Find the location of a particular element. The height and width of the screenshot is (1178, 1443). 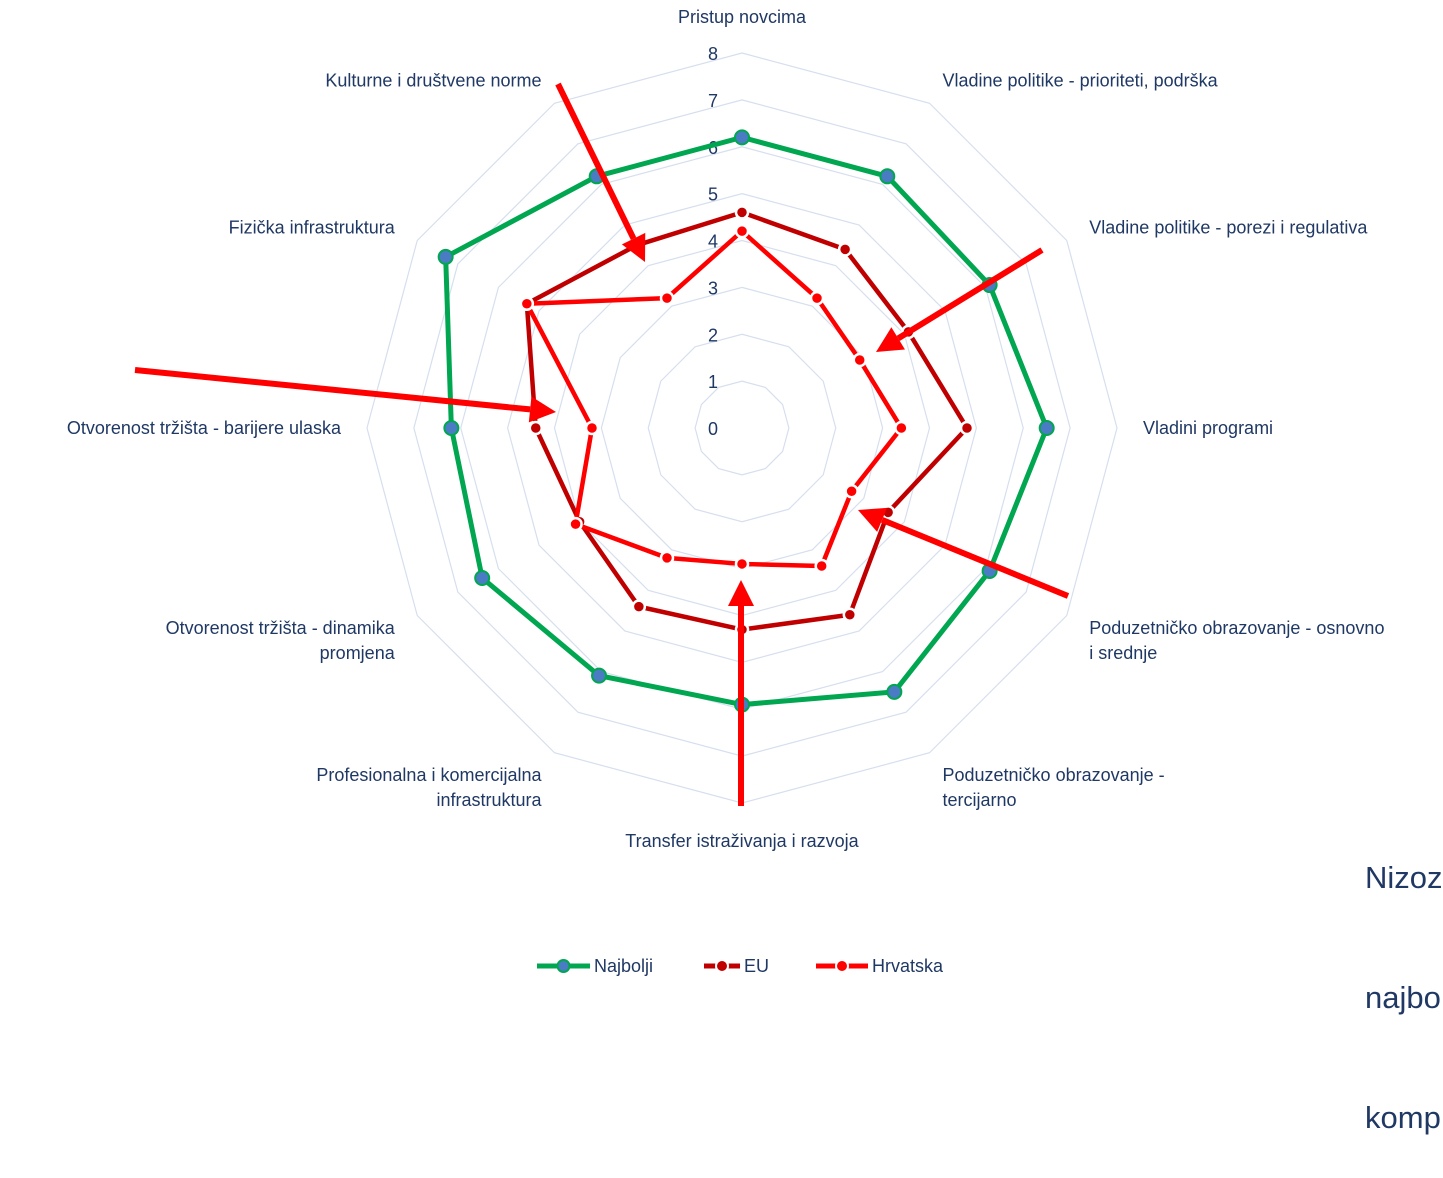

axis-label-line: Vladine politike - porezi i regulativa is located at coordinates (1228, 228).